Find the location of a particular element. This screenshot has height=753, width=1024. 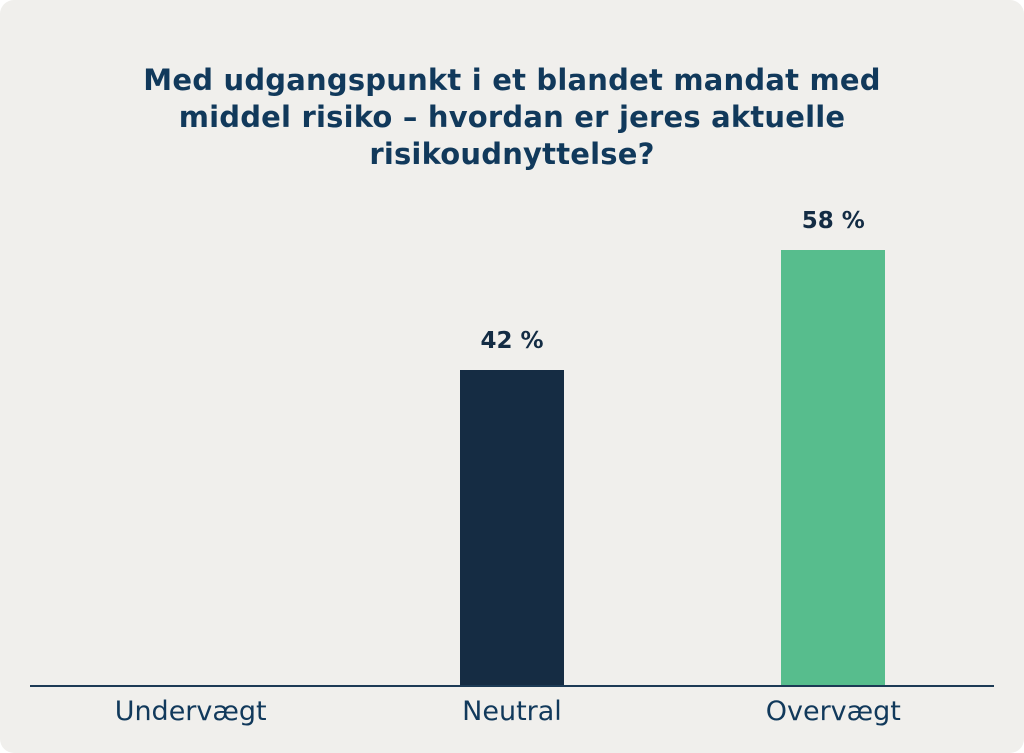

x-axis-label-1: Neutral is located at coordinates (512, 711).